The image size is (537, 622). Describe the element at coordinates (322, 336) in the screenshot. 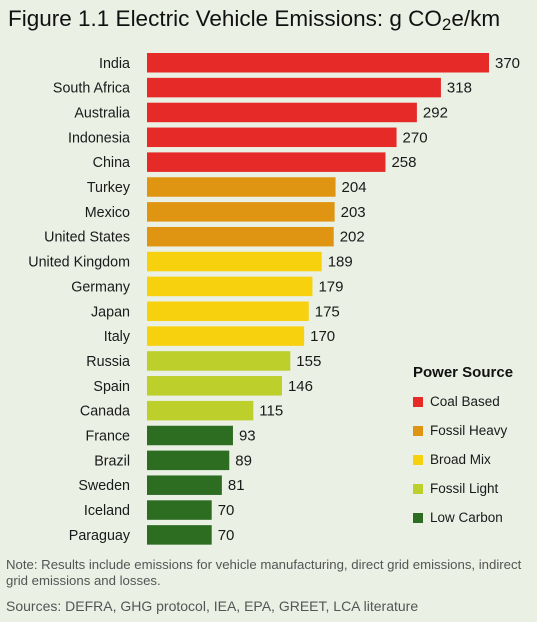

I see `value-label-italy: 170` at that location.